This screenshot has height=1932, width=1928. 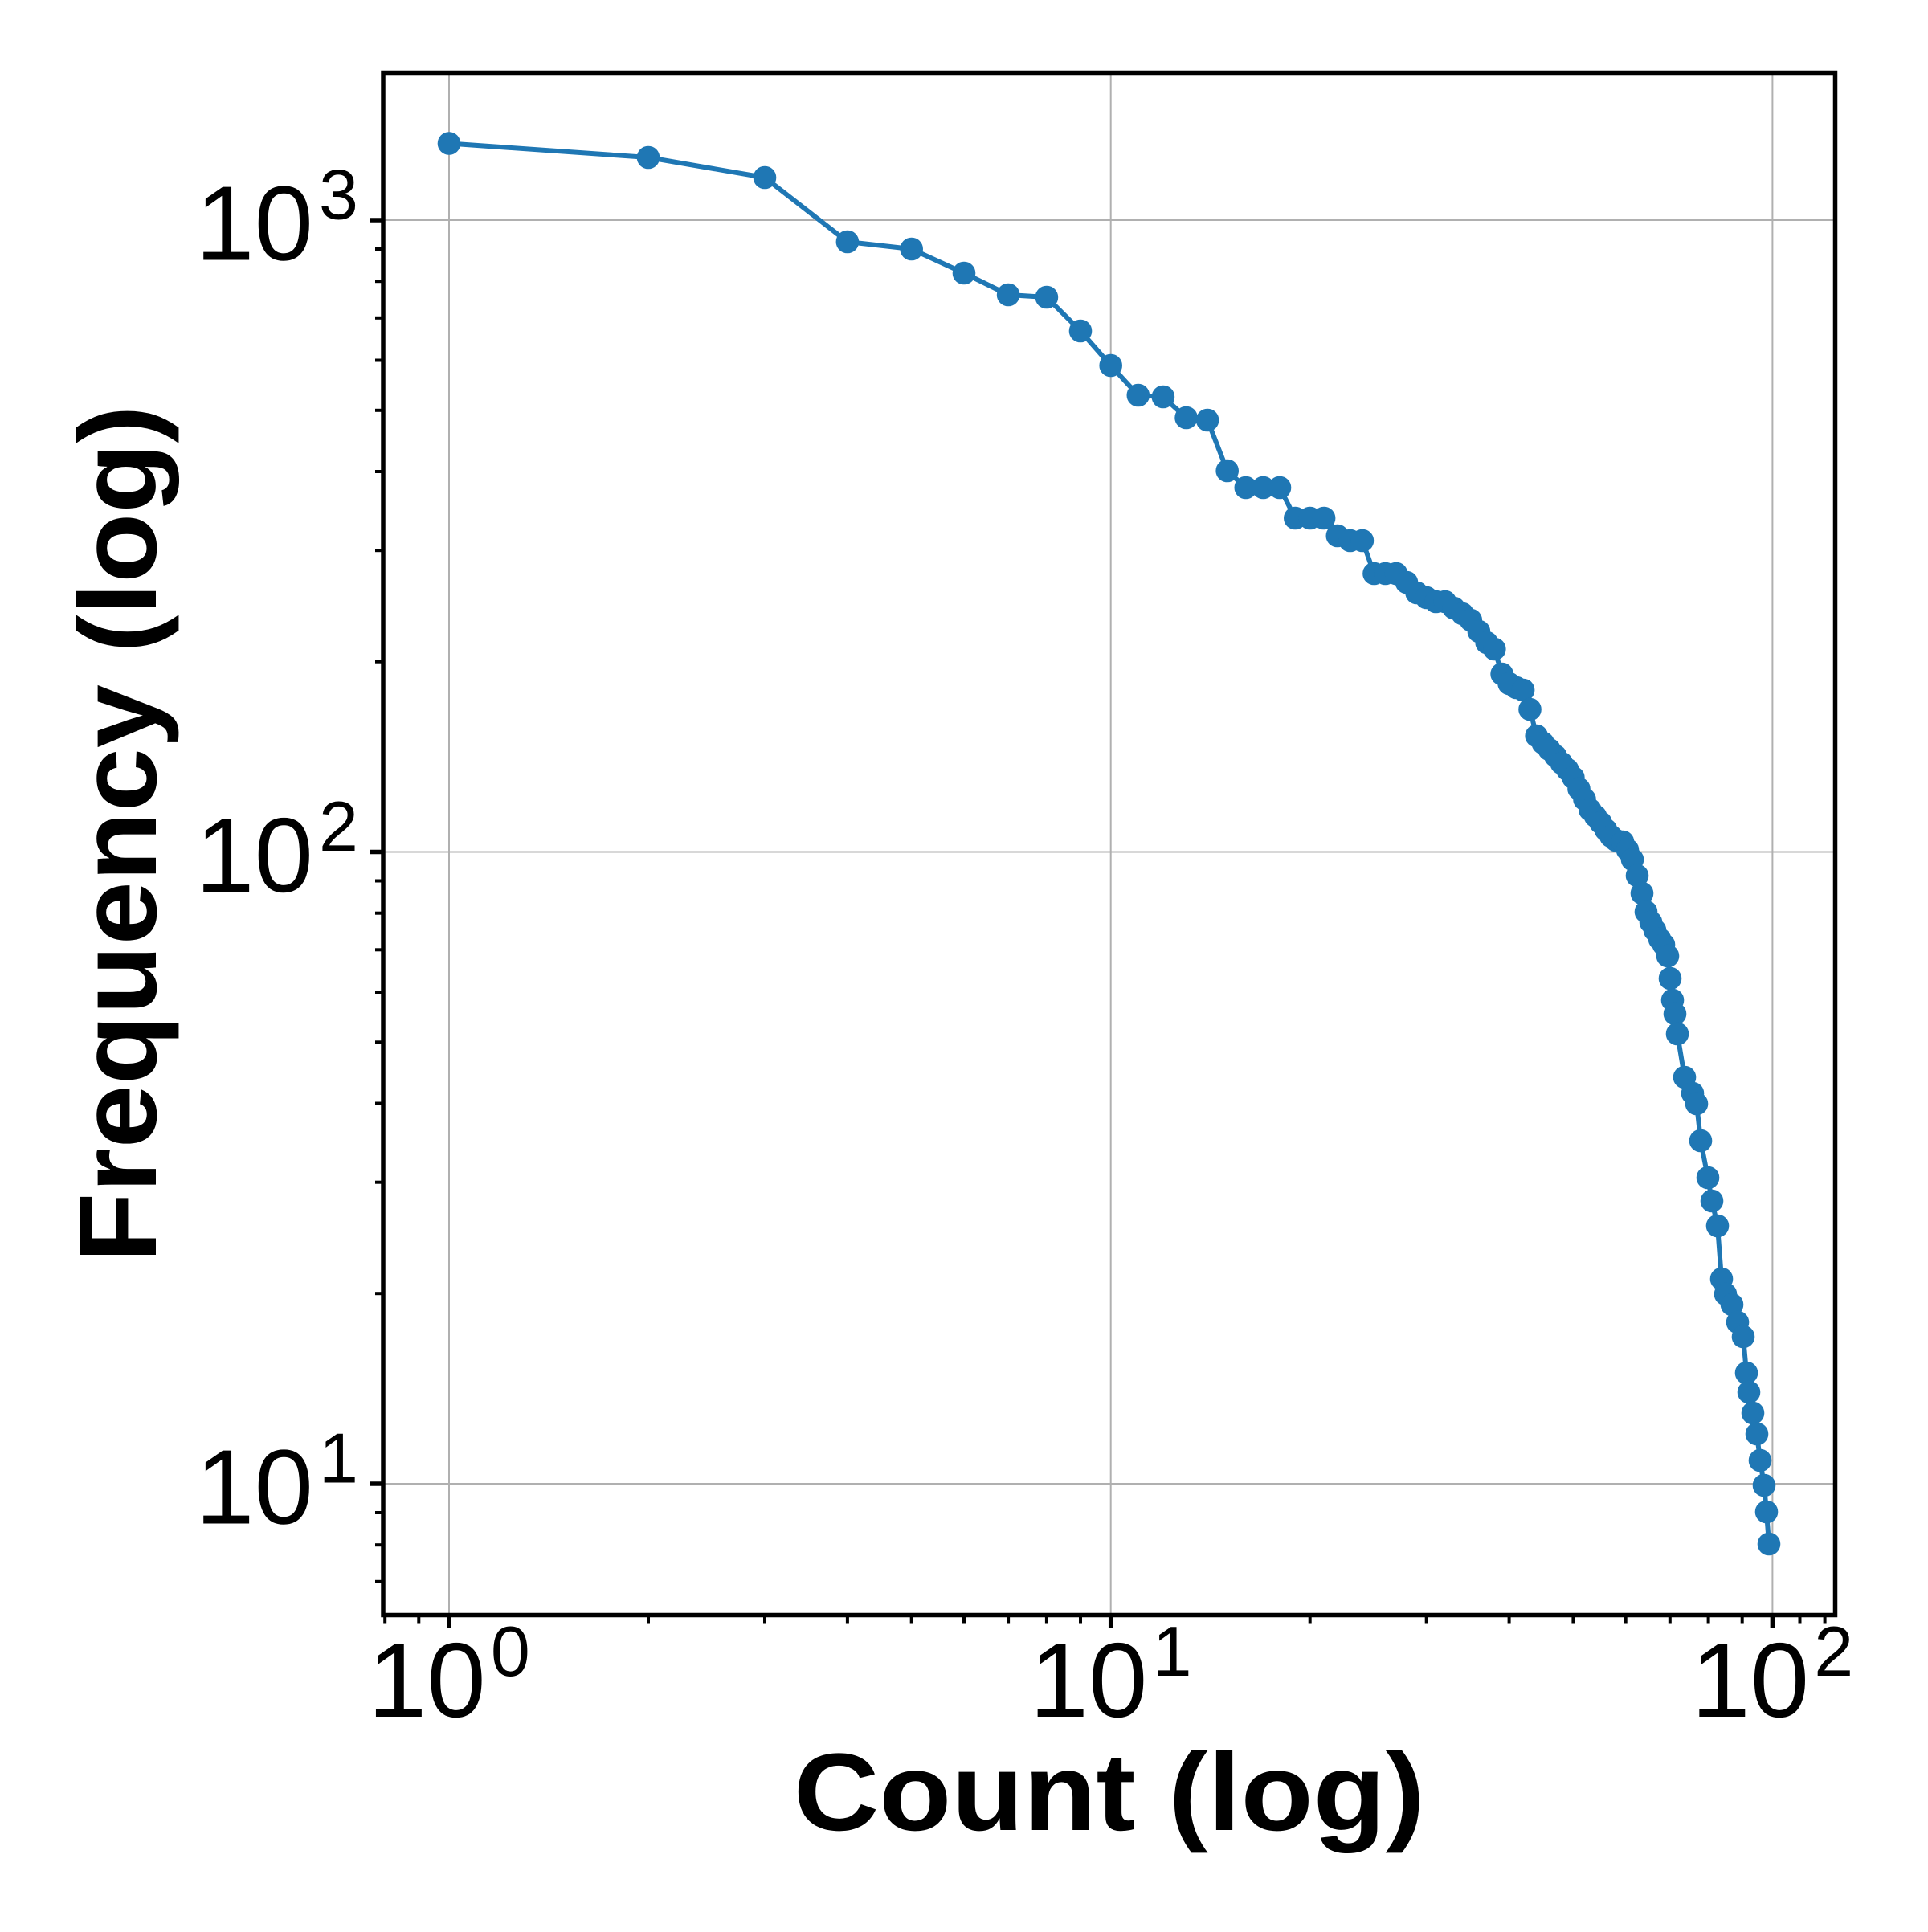 I want to click on svg-text: Frequency (log), so click(x=119, y=835).